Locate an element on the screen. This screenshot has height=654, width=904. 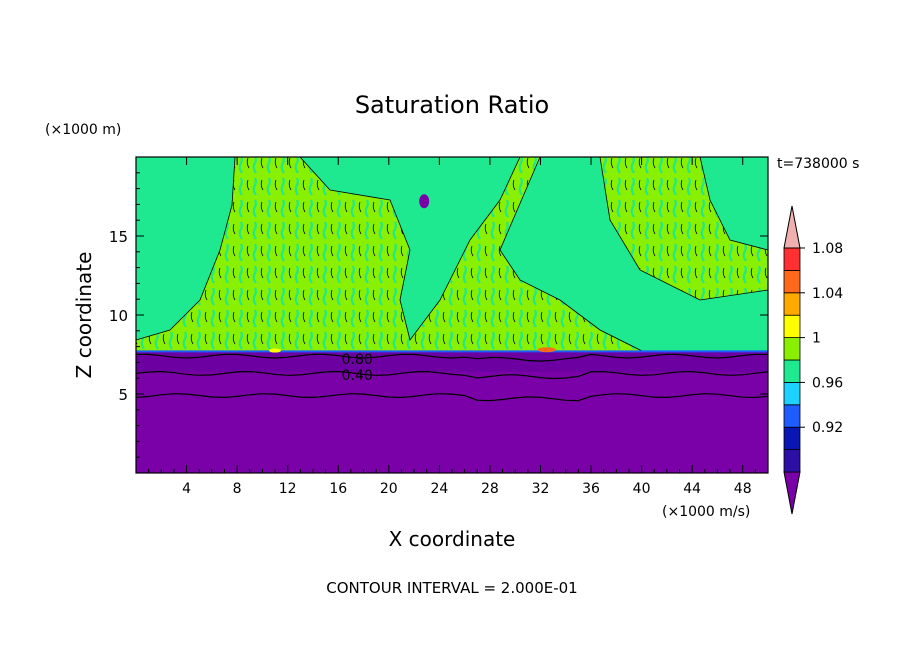
contour-label: 0.80 is located at coordinates (357, 360).